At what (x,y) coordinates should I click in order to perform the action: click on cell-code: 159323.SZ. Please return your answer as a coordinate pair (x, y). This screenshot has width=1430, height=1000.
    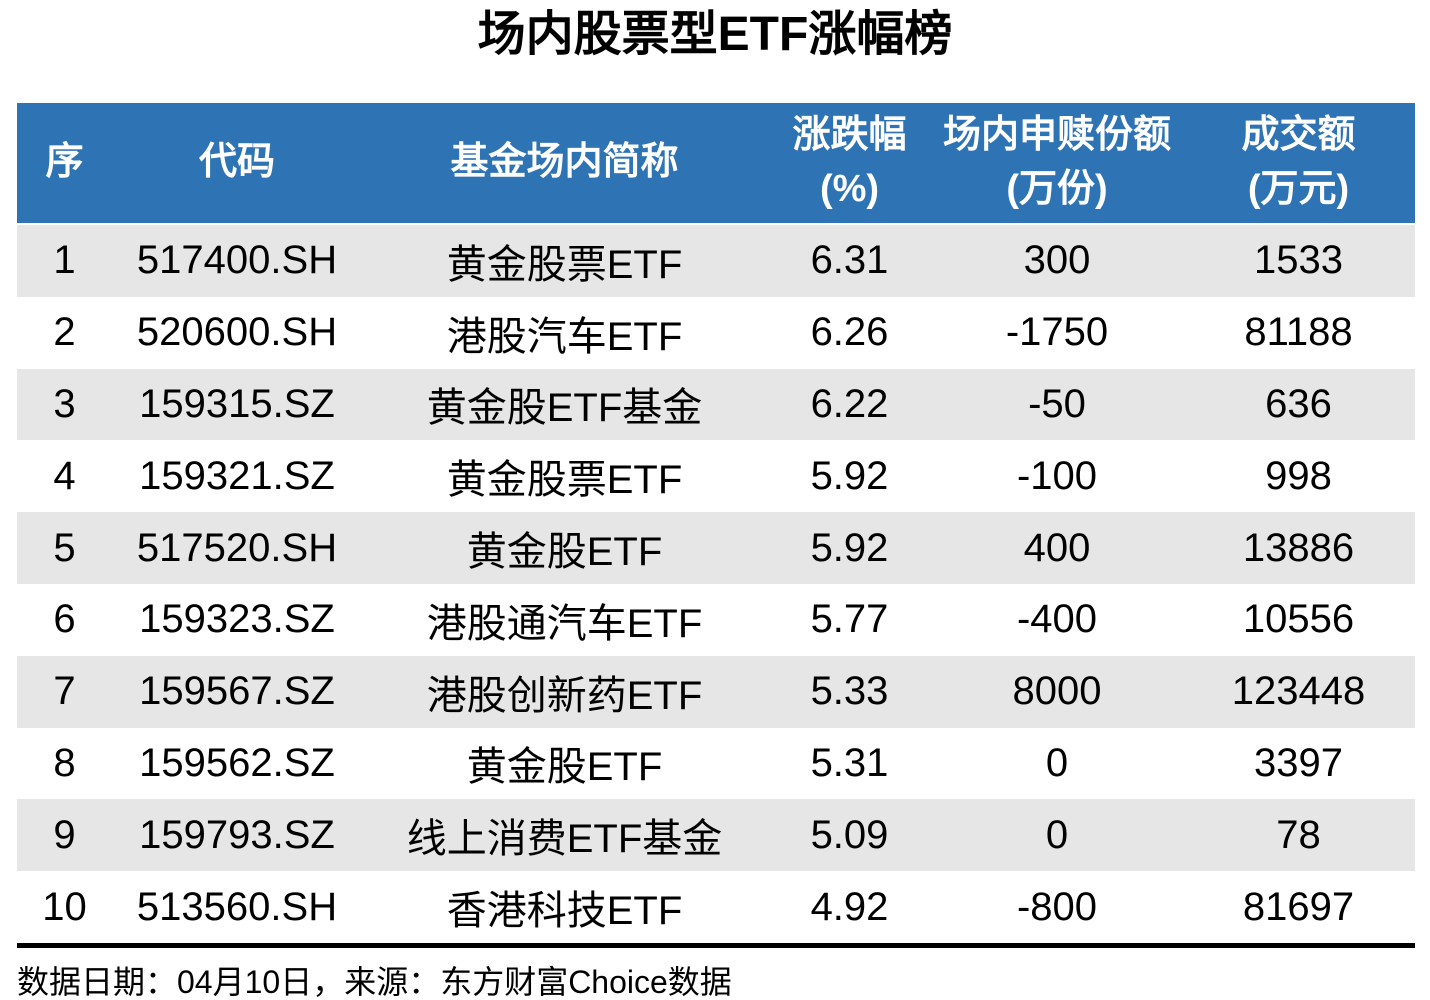
    Looking at the image, I should click on (237, 619).